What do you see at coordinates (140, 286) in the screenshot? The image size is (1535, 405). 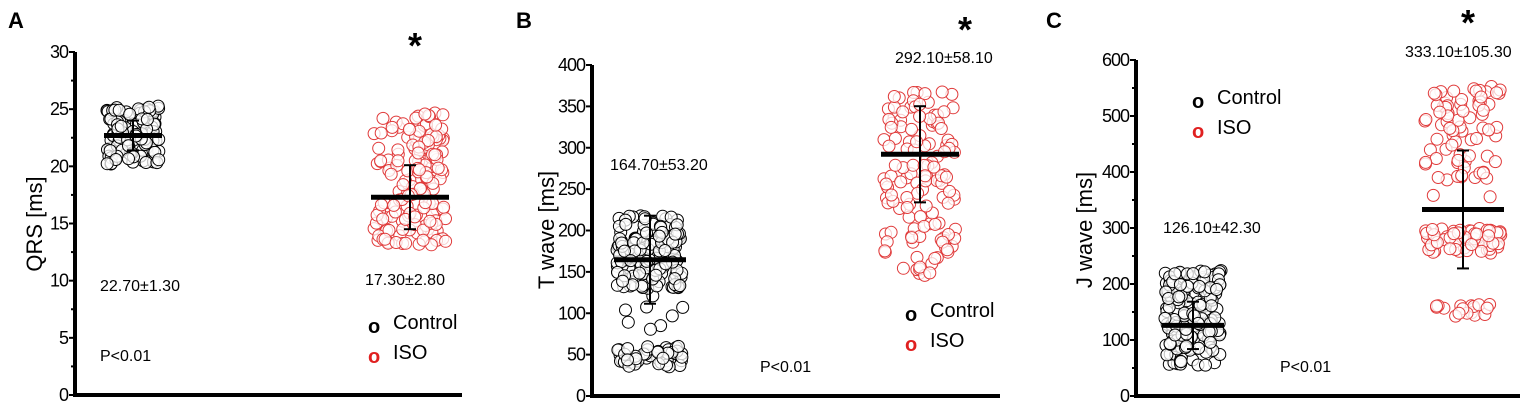 I see `summary-label-control: 22.70±1.30` at bounding box center [140, 286].